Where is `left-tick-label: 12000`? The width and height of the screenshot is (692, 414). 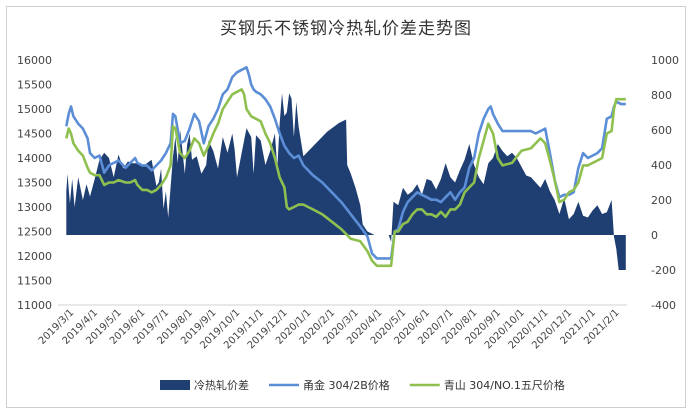
left-tick-label: 12000 is located at coordinates (34, 256).